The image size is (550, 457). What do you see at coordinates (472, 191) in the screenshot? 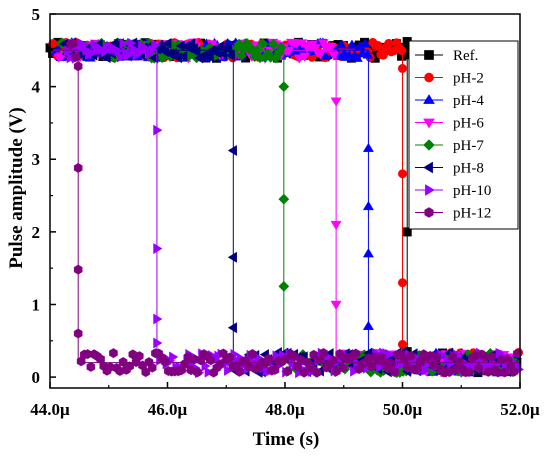
I see `legend-label: pH-10` at bounding box center [472, 191].